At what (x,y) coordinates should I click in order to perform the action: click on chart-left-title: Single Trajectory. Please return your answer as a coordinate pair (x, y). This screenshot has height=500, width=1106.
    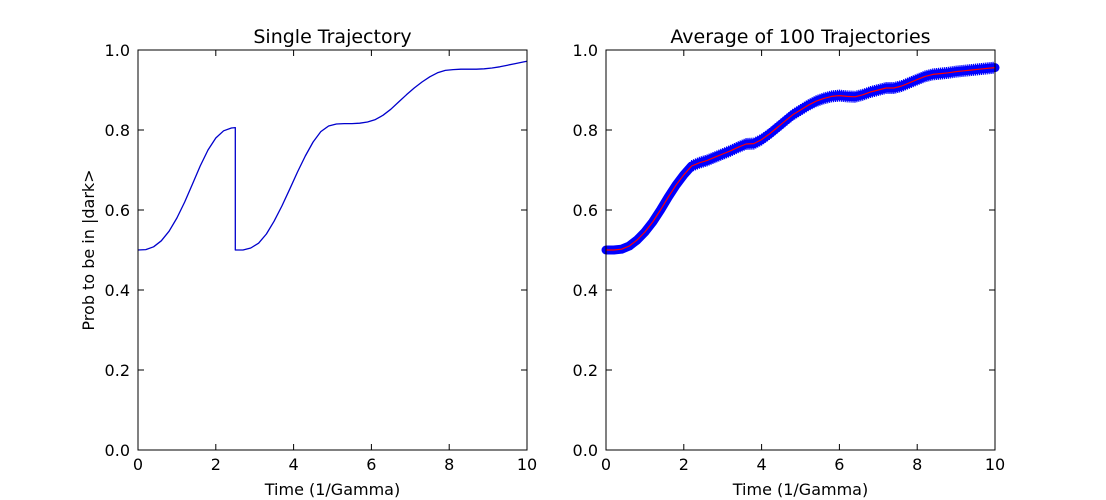
    Looking at the image, I should click on (332, 37).